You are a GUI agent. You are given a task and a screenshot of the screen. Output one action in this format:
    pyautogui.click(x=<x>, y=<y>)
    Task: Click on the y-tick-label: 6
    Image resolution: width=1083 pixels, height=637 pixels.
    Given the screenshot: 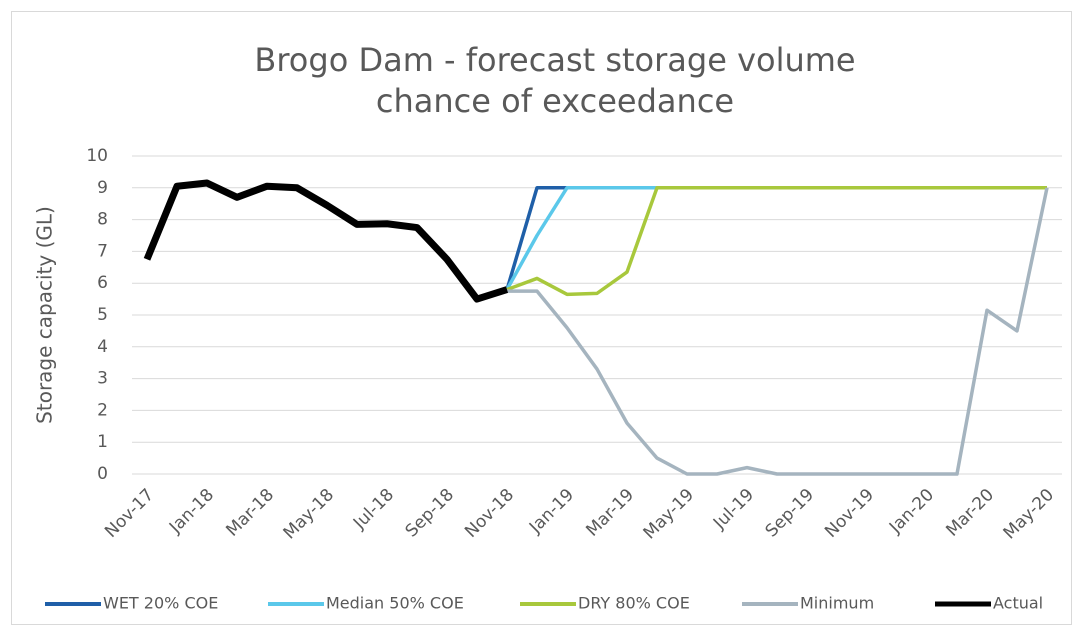 What is the action you would take?
    pyautogui.click(x=102, y=283)
    